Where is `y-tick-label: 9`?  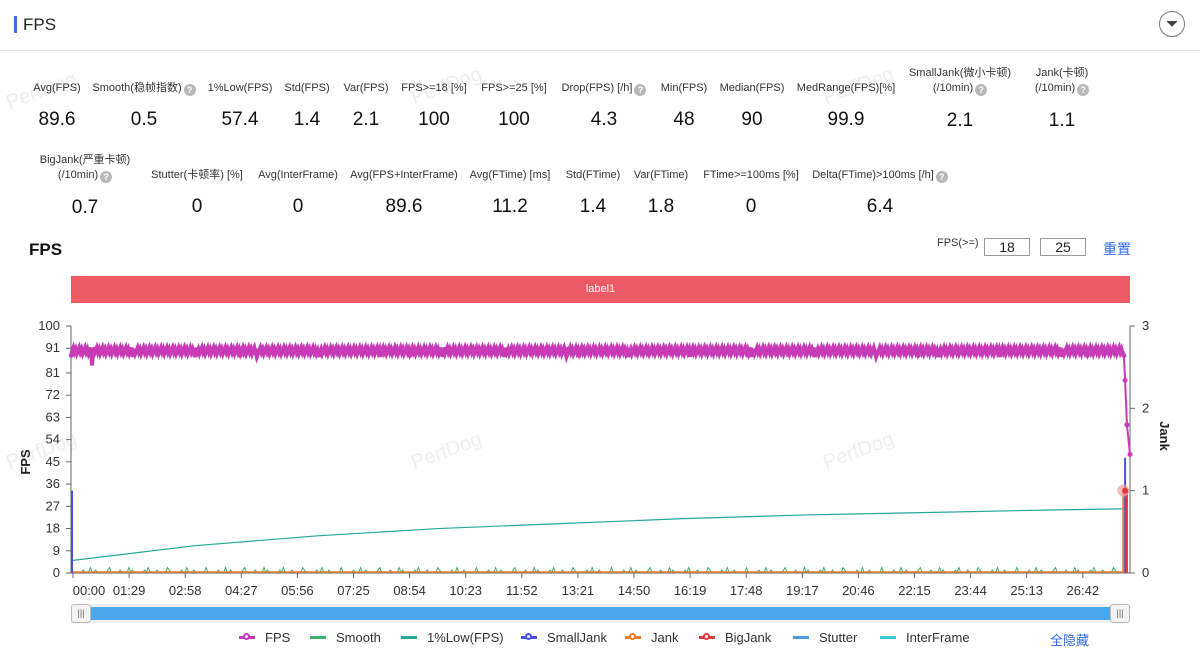
y-tick-label: 9 is located at coordinates (56, 550).